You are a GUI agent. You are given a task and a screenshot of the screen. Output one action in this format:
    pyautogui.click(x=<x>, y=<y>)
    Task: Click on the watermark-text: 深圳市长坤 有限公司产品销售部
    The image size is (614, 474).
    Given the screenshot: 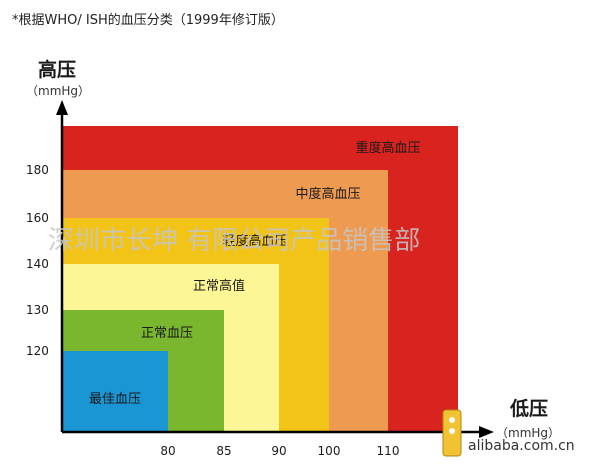 What is the action you would take?
    pyautogui.click(x=234, y=241)
    